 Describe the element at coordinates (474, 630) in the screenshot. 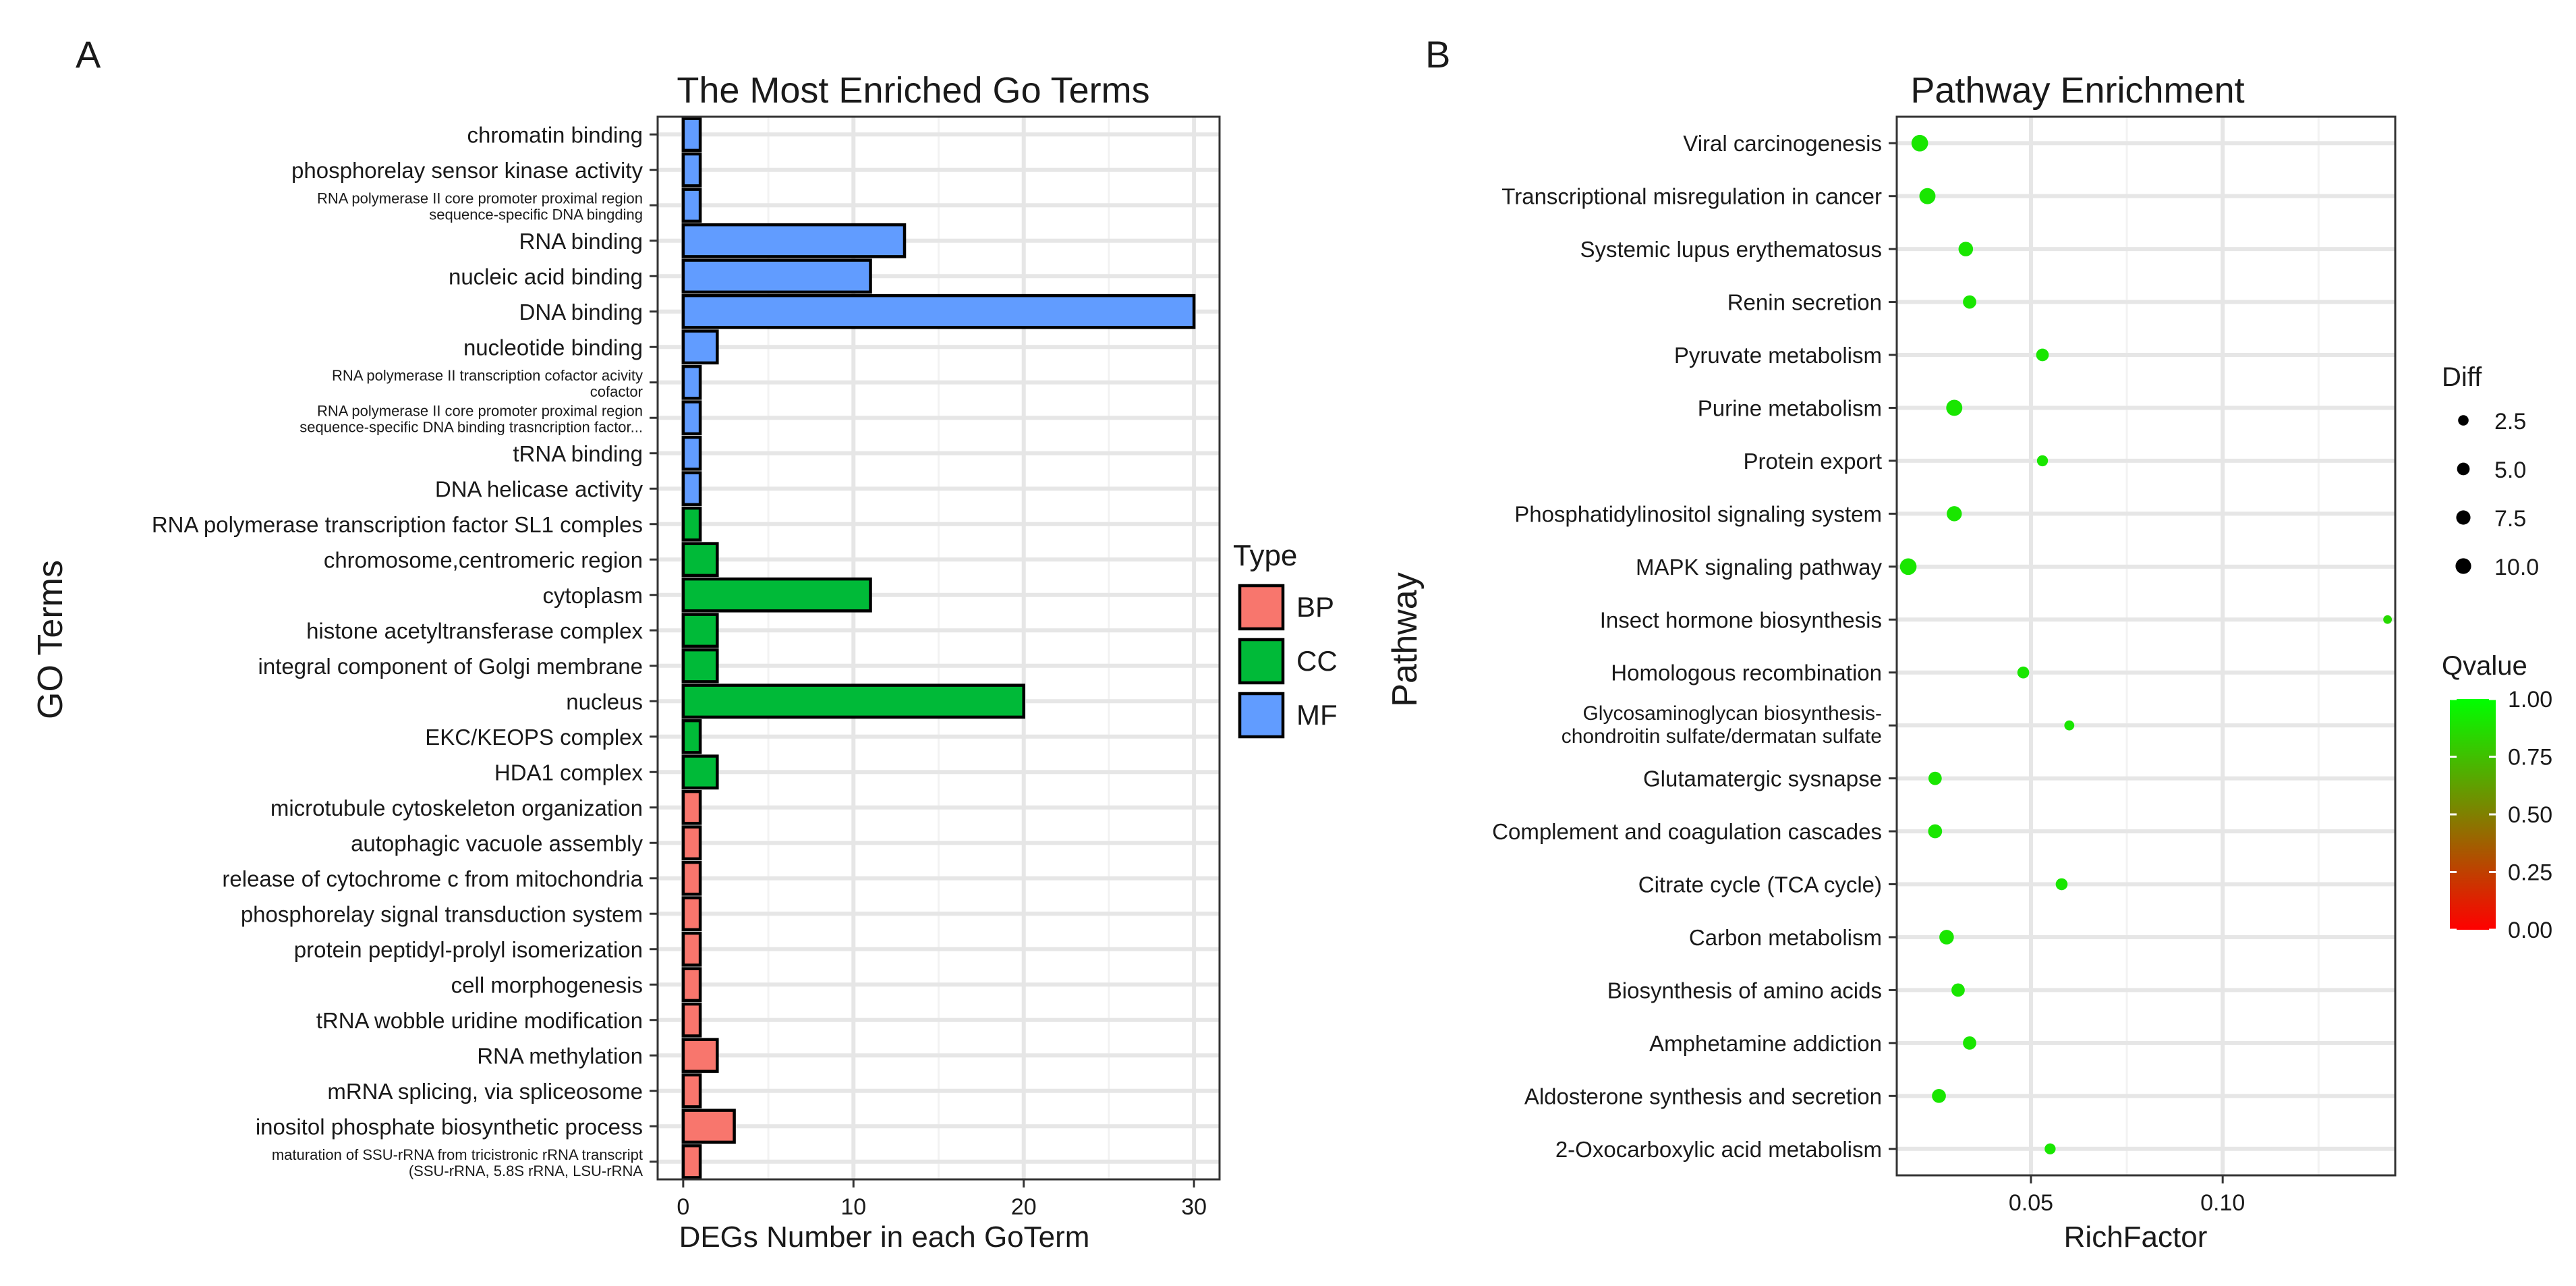

I see `go-term-label: histone acetyltransferase complex` at that location.